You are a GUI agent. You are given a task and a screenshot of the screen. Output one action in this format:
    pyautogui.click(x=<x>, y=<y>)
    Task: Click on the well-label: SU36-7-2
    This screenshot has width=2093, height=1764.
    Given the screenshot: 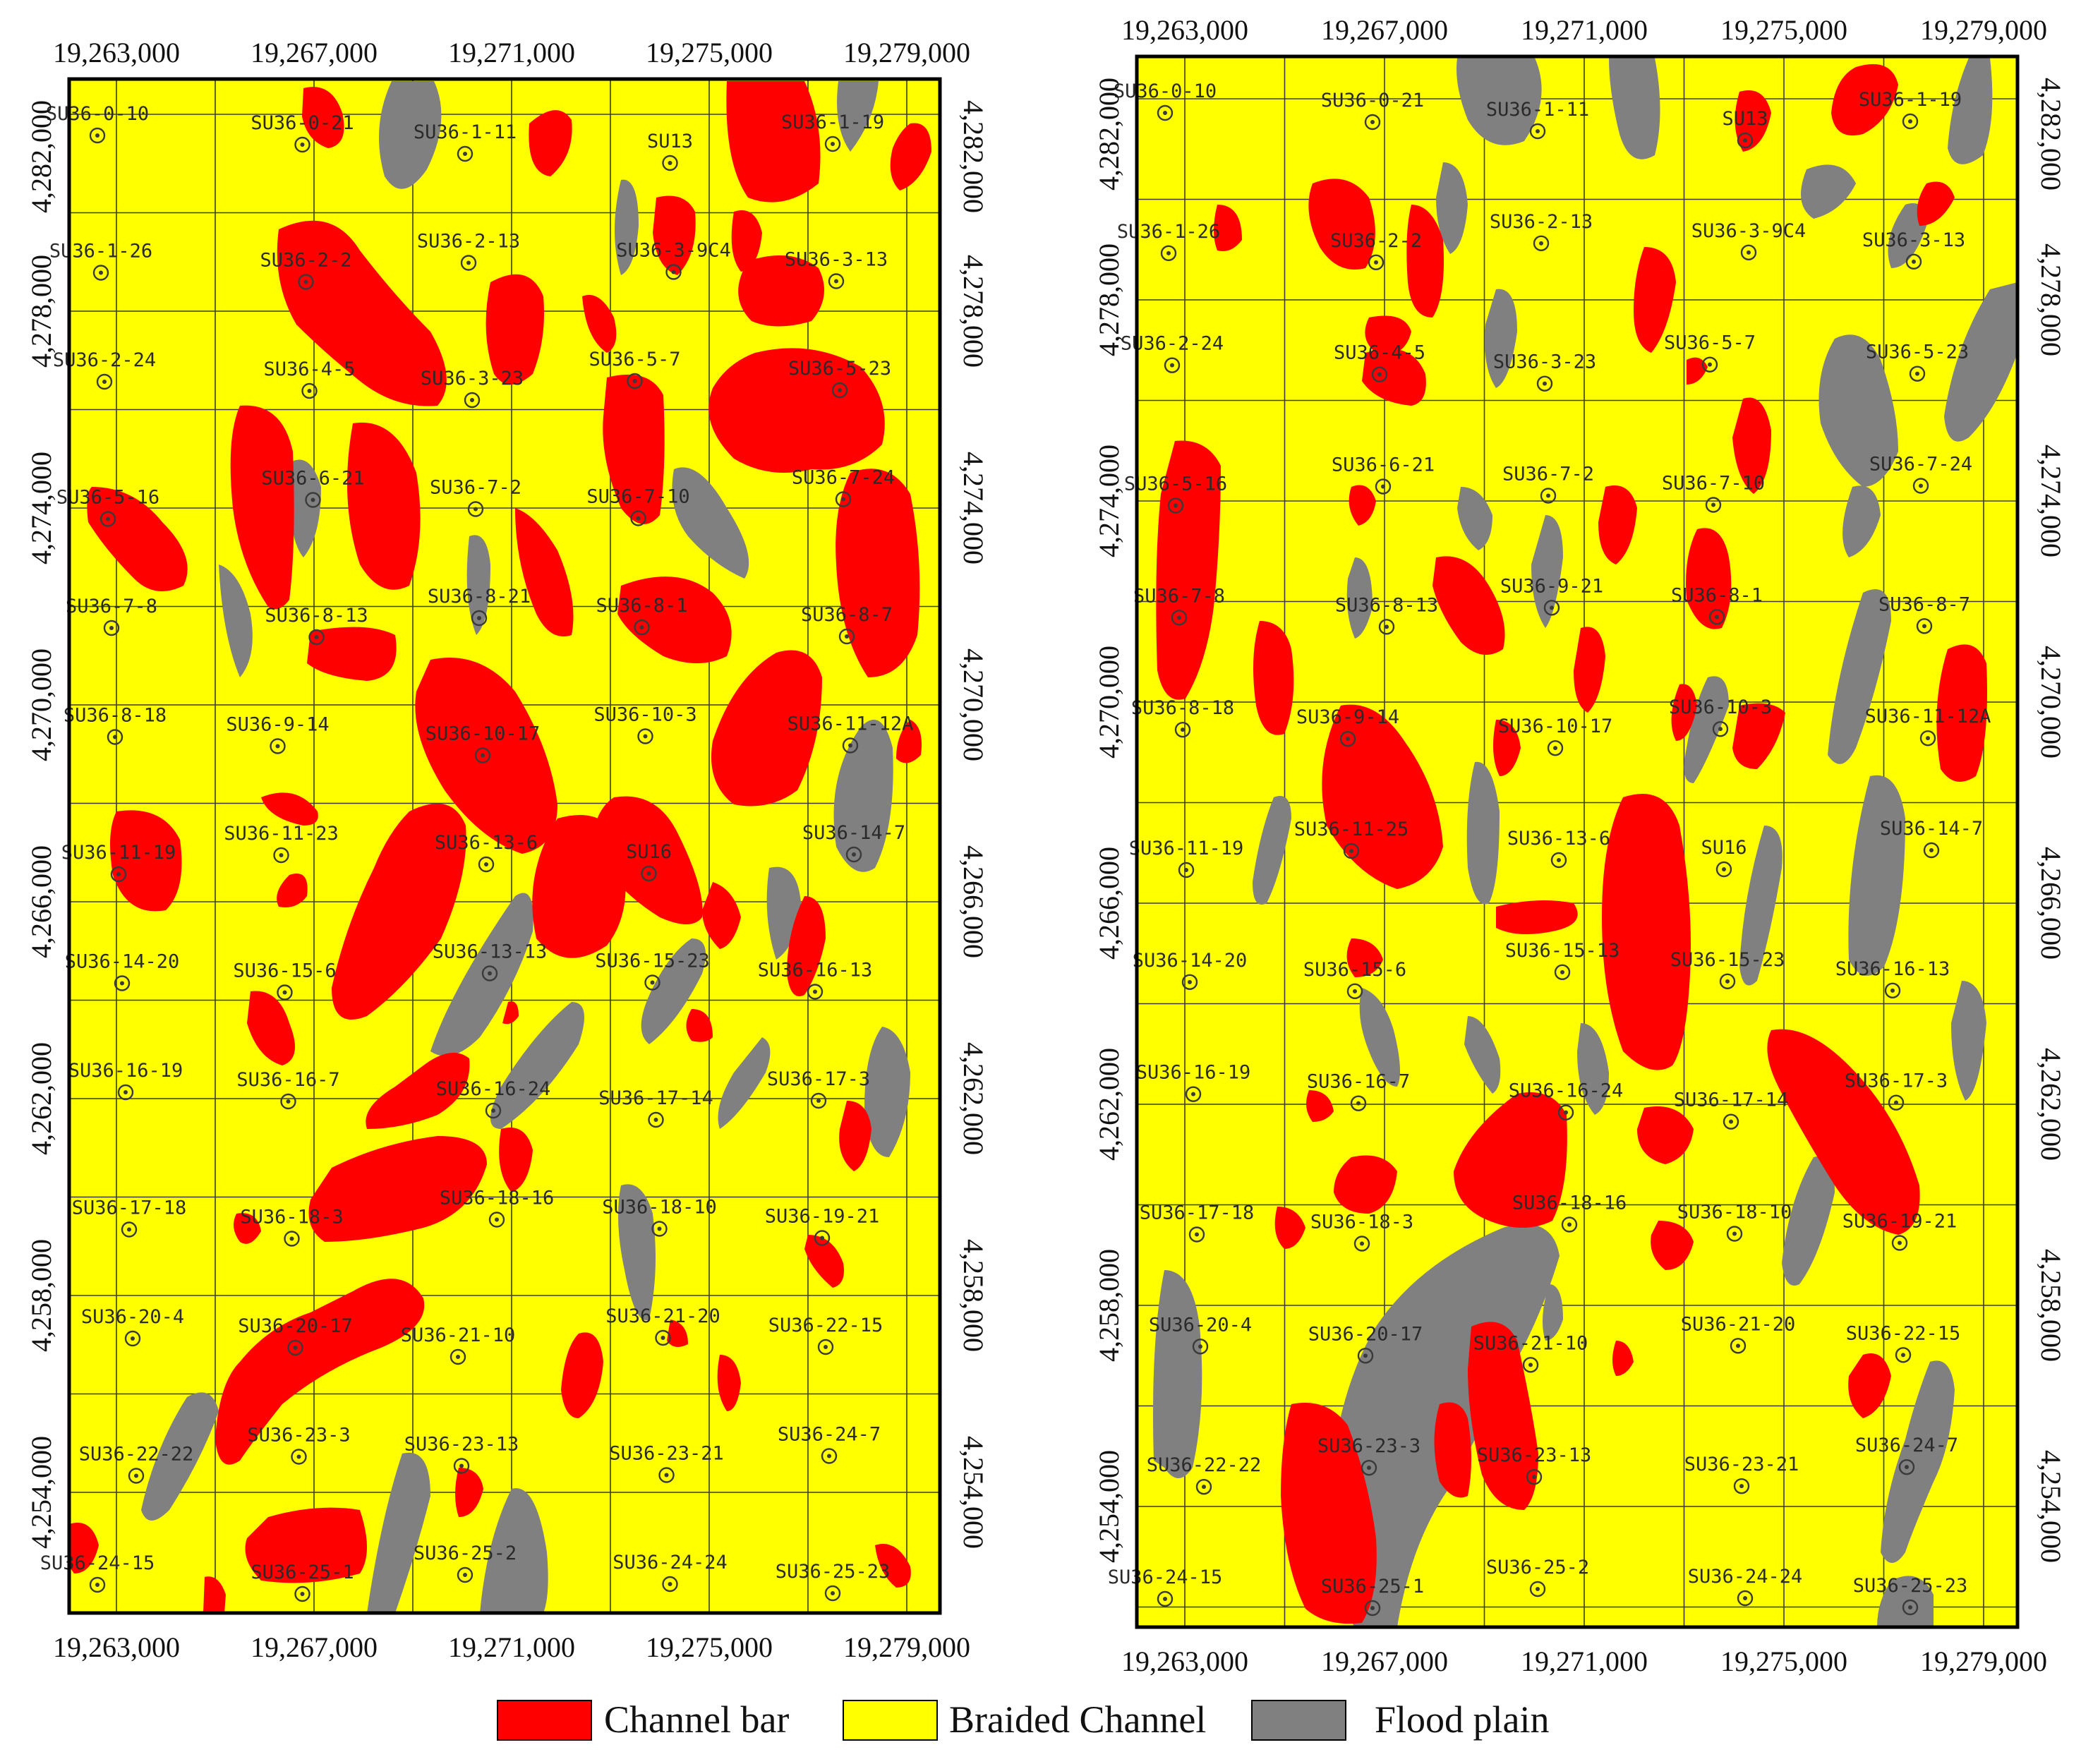 What is the action you would take?
    pyautogui.click(x=1548, y=474)
    